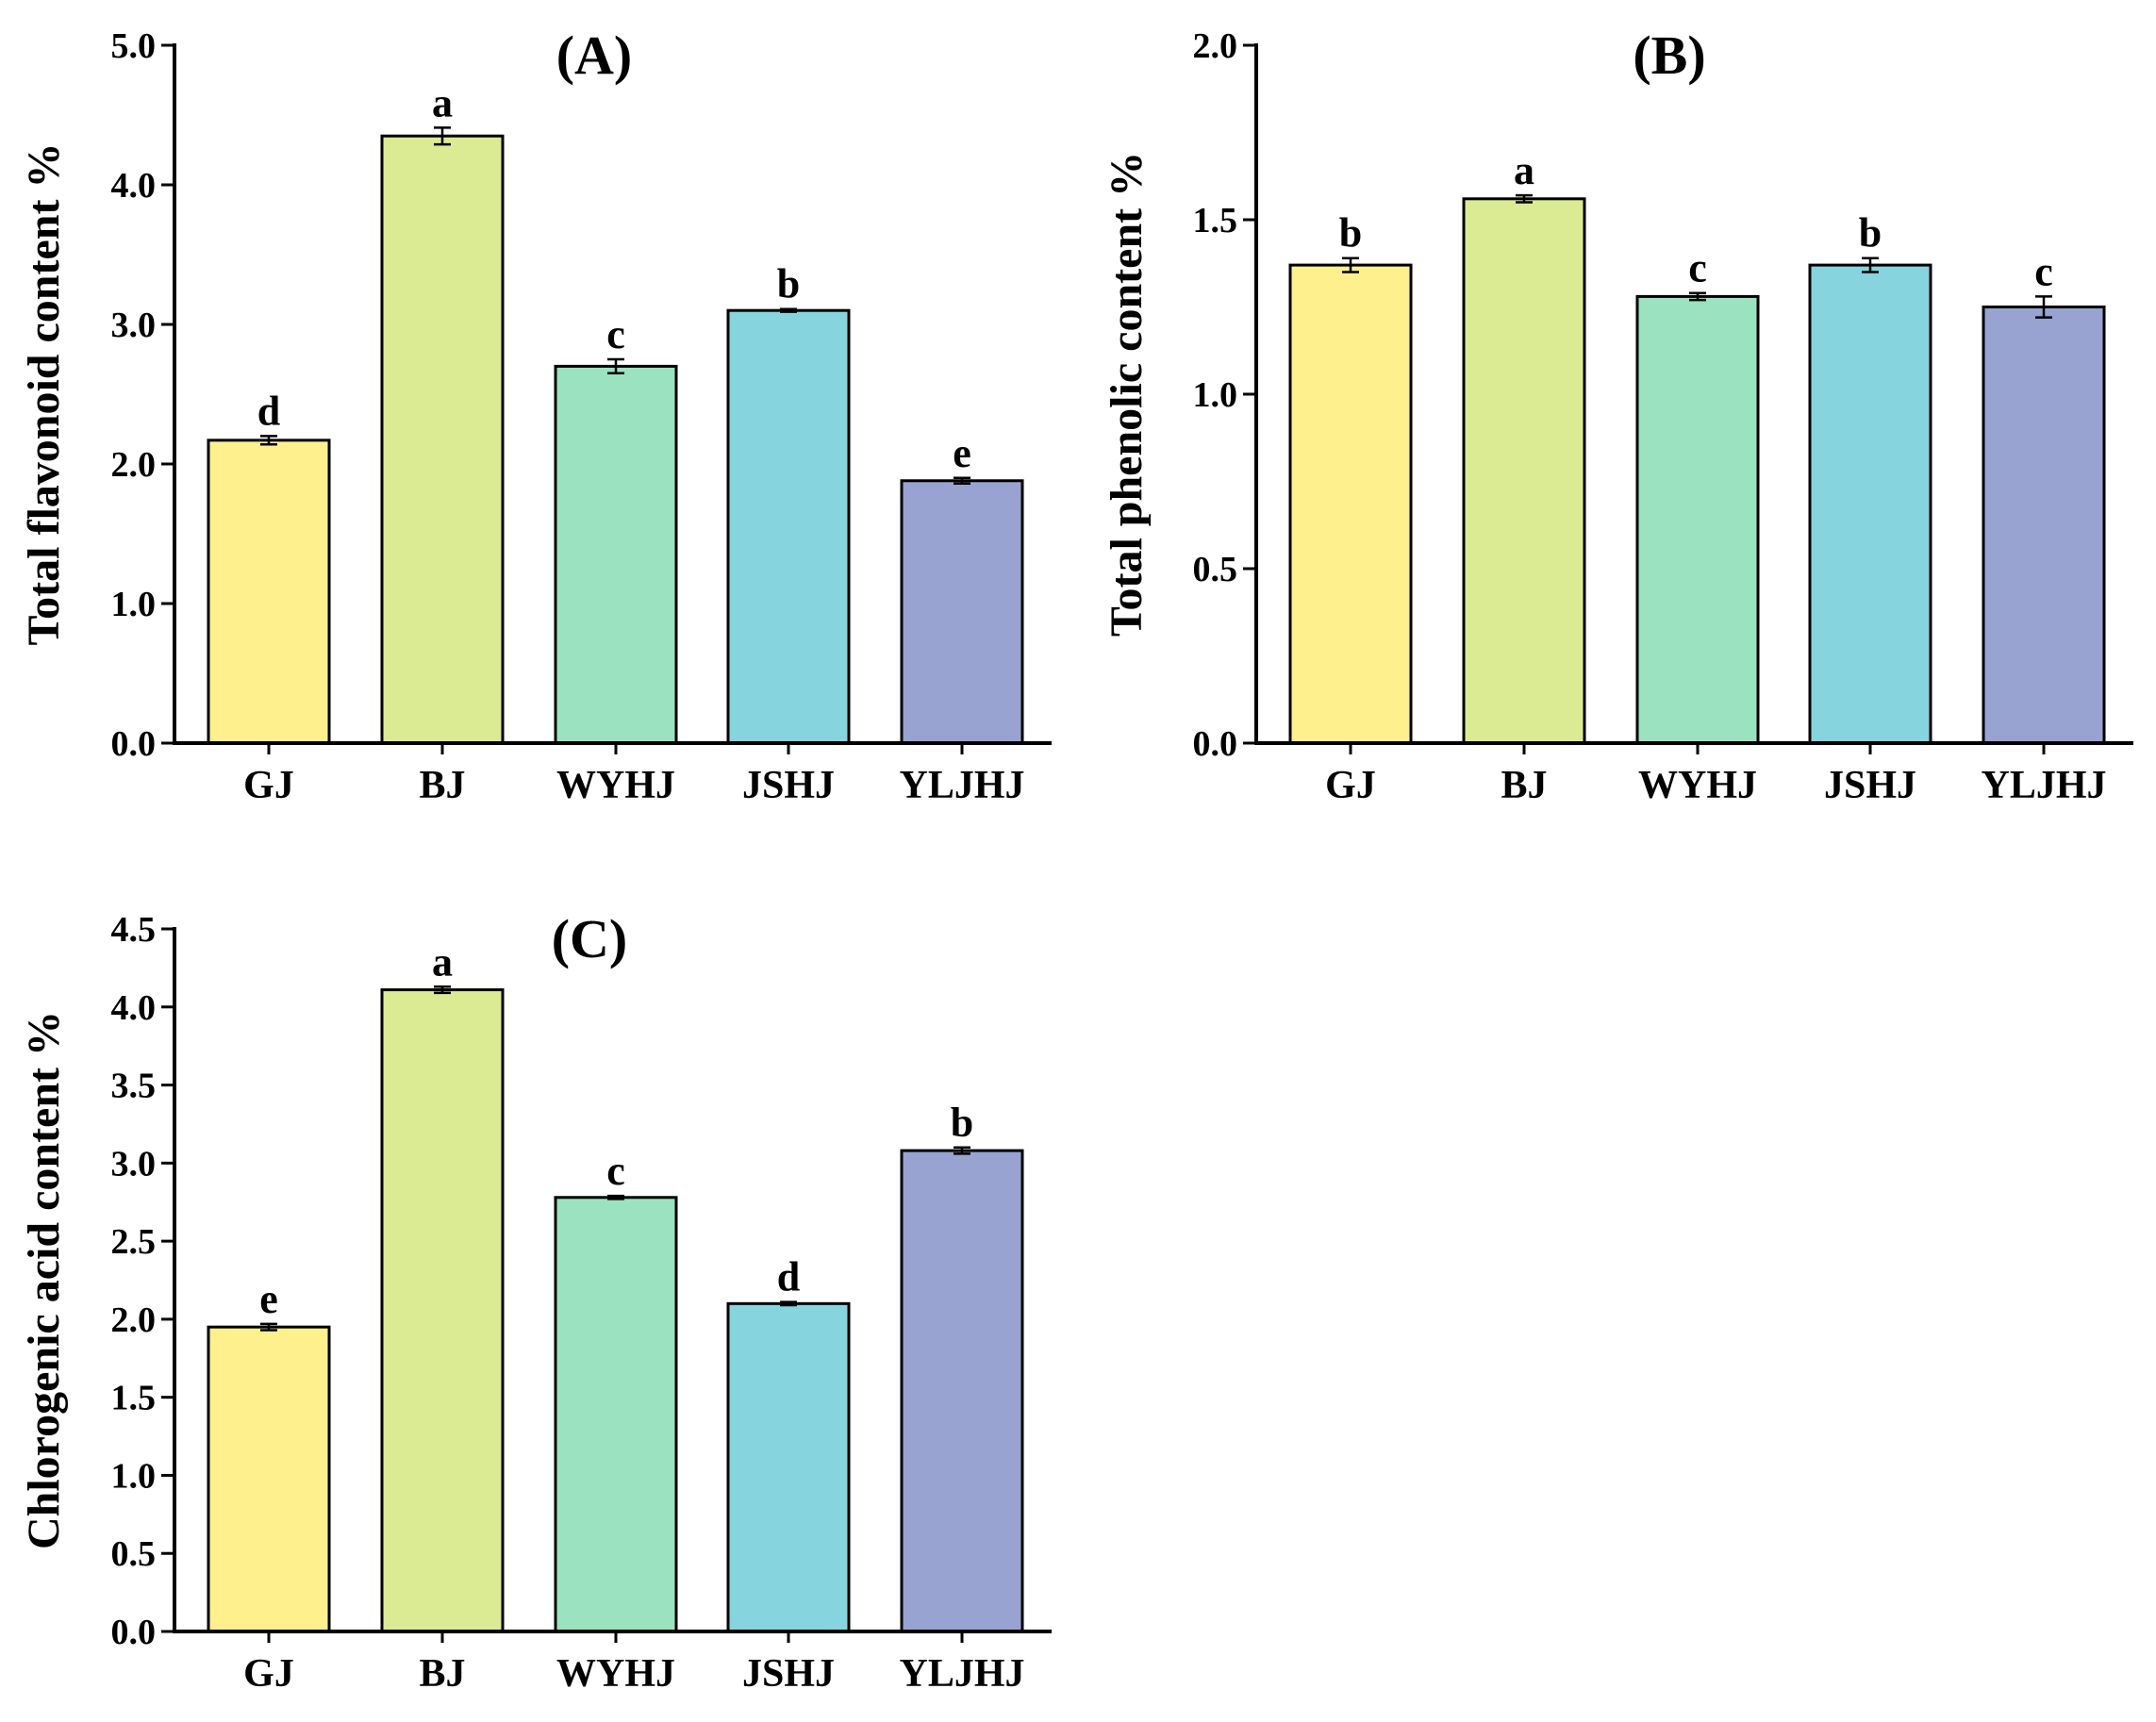 This screenshot has width=2156, height=1722. What do you see at coordinates (134, 1242) in the screenshot?
I see `y-tick-label: 2.5` at bounding box center [134, 1242].